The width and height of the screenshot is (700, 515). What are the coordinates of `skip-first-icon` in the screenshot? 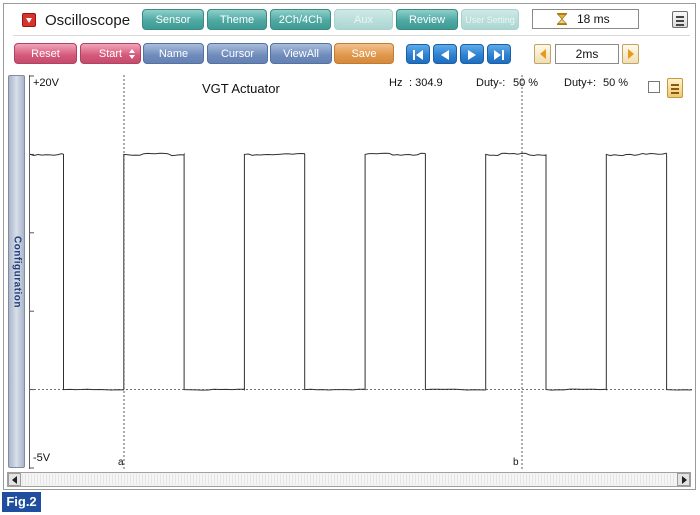 It's located at (418, 55).